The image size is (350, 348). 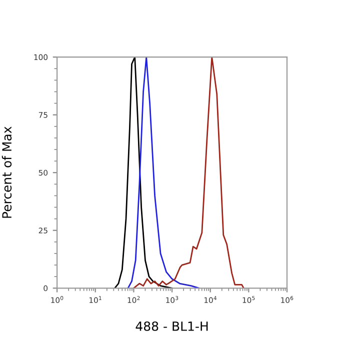 I want to click on y-axis-title: Percent of Max, so click(x=7, y=172).